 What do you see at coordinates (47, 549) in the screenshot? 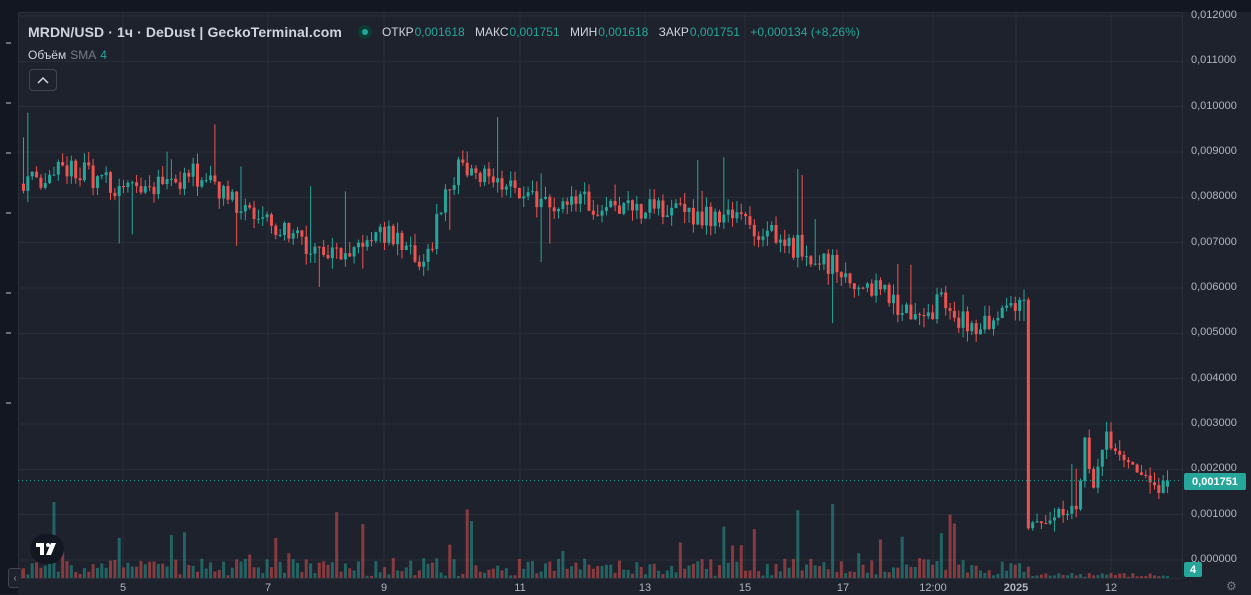
I see `tradingview-logo` at bounding box center [47, 549].